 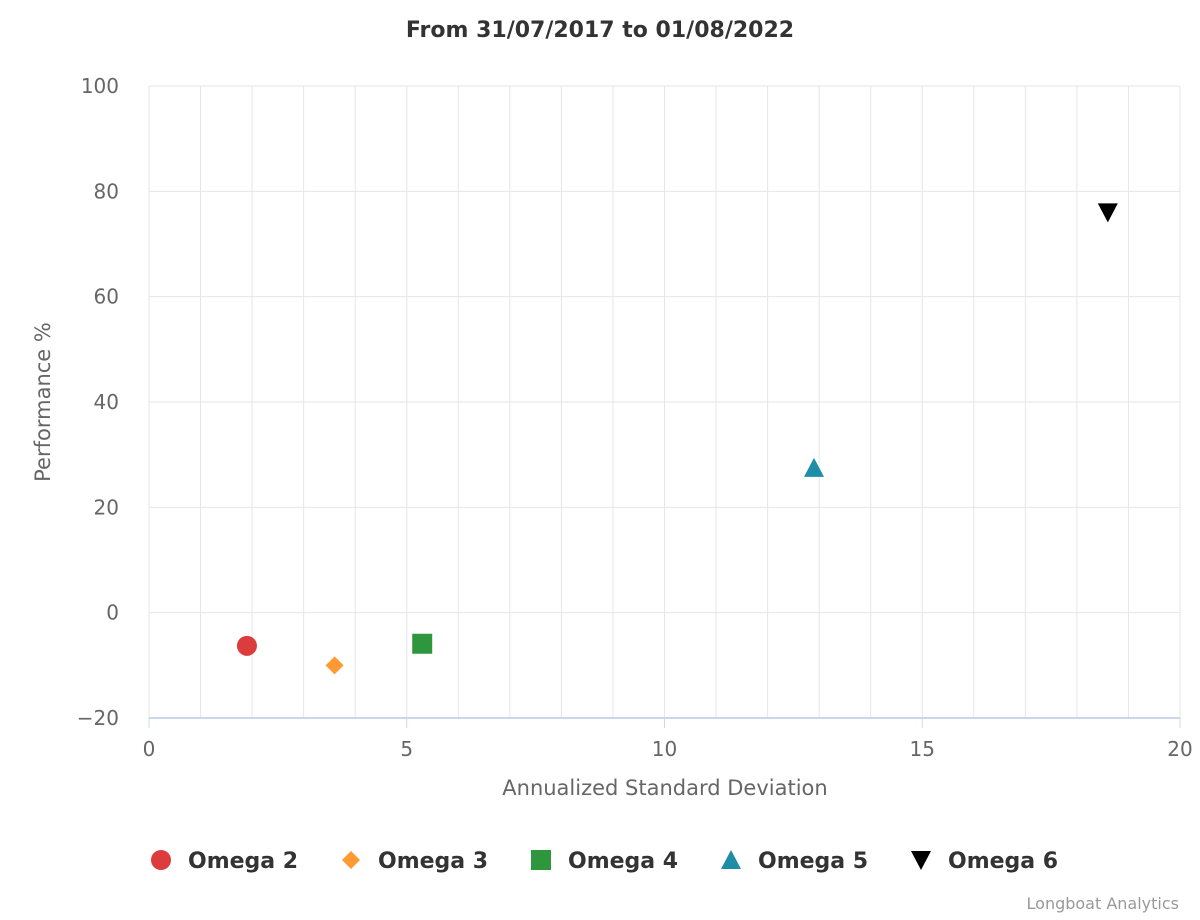 What do you see at coordinates (1003, 861) in the screenshot?
I see `legend-label: Omega 6` at bounding box center [1003, 861].